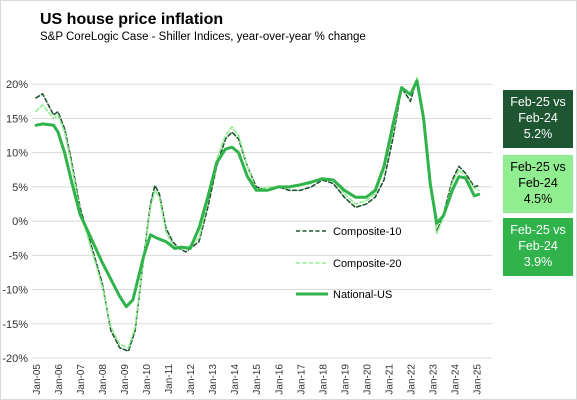 The height and width of the screenshot is (400, 577). What do you see at coordinates (538, 262) in the screenshot?
I see `annotation-text: 3.9%` at bounding box center [538, 262].